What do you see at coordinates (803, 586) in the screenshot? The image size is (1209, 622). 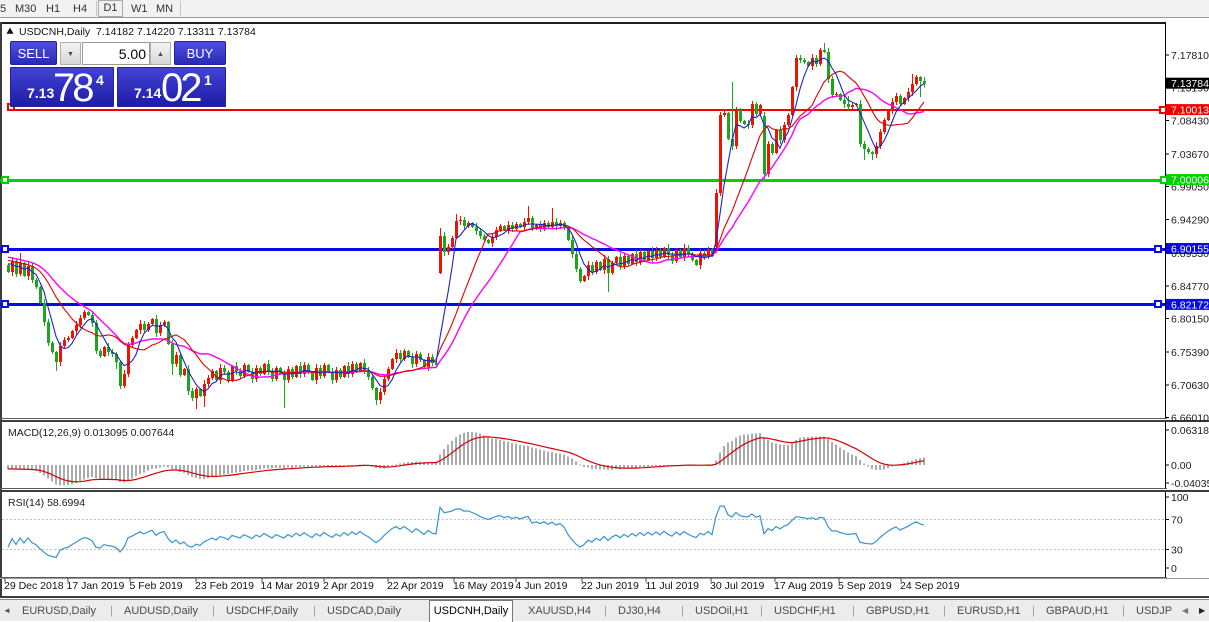 I see `svg-text: 17 Aug 2019` at bounding box center [803, 586].